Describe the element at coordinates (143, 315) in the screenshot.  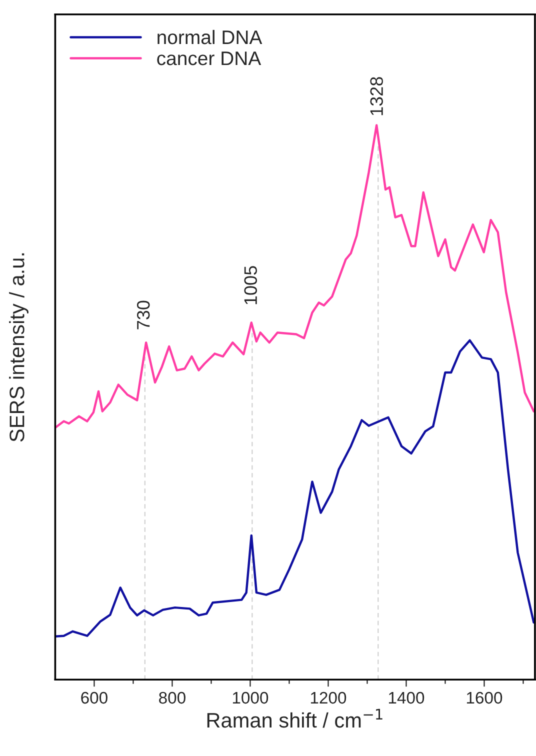
I see `ref-line-label: 730` at that location.